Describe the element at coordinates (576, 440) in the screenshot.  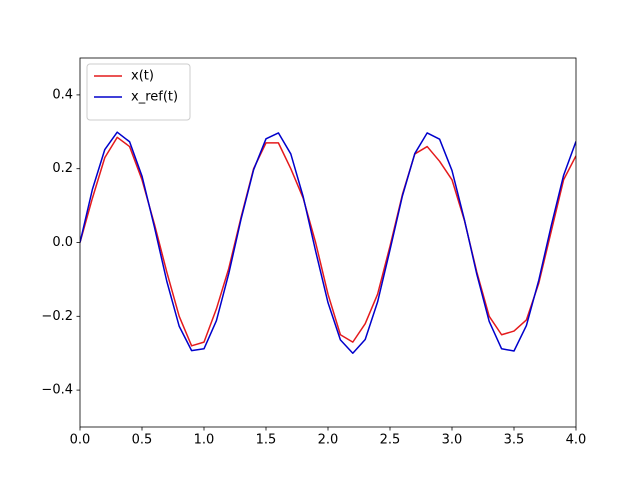
I see `x-tick-label: 4.0` at that location.